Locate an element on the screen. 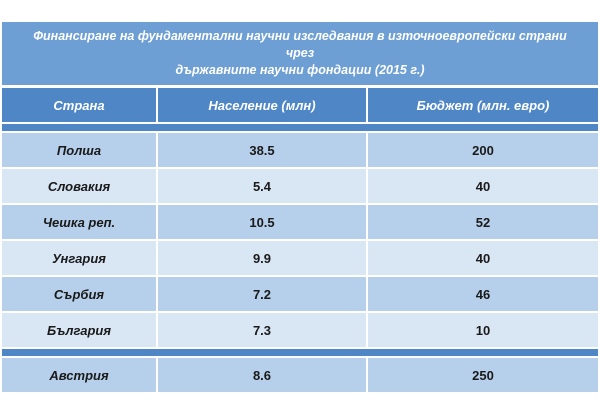  table-row: Чешка реп. 10.5 52 is located at coordinates (300, 223).